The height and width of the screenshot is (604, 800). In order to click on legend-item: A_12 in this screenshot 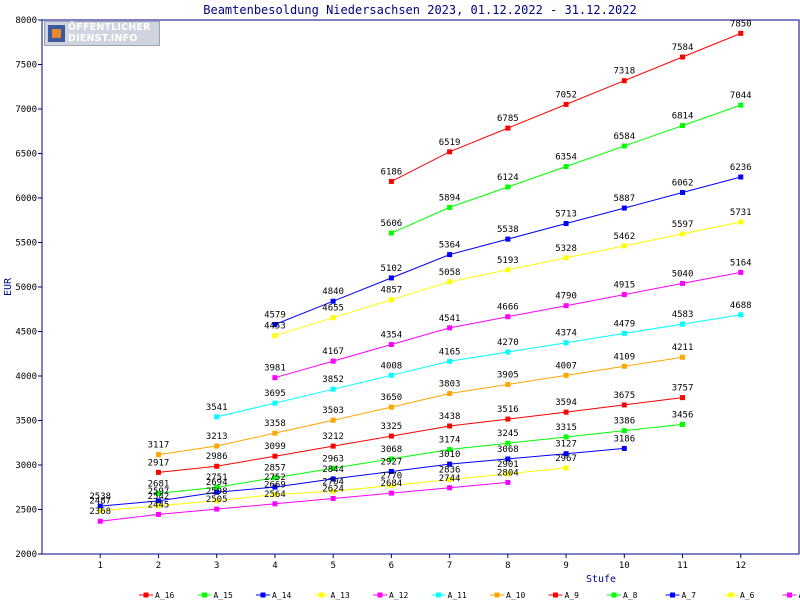, I will do `click(390, 595)`.